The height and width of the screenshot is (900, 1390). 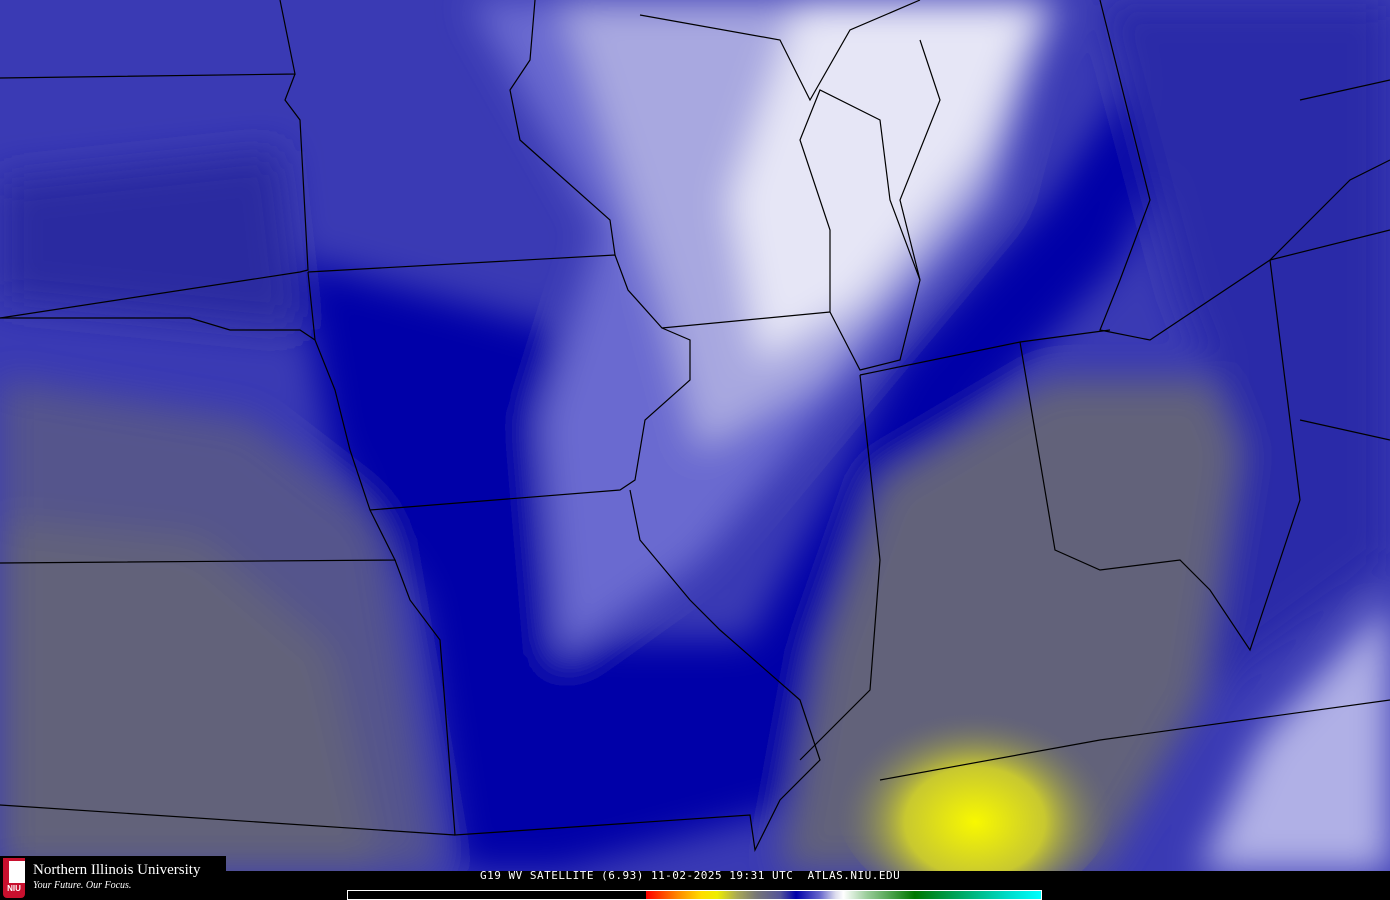 I want to click on university-tagline: Your Future. Our Focus., so click(x=82, y=885).